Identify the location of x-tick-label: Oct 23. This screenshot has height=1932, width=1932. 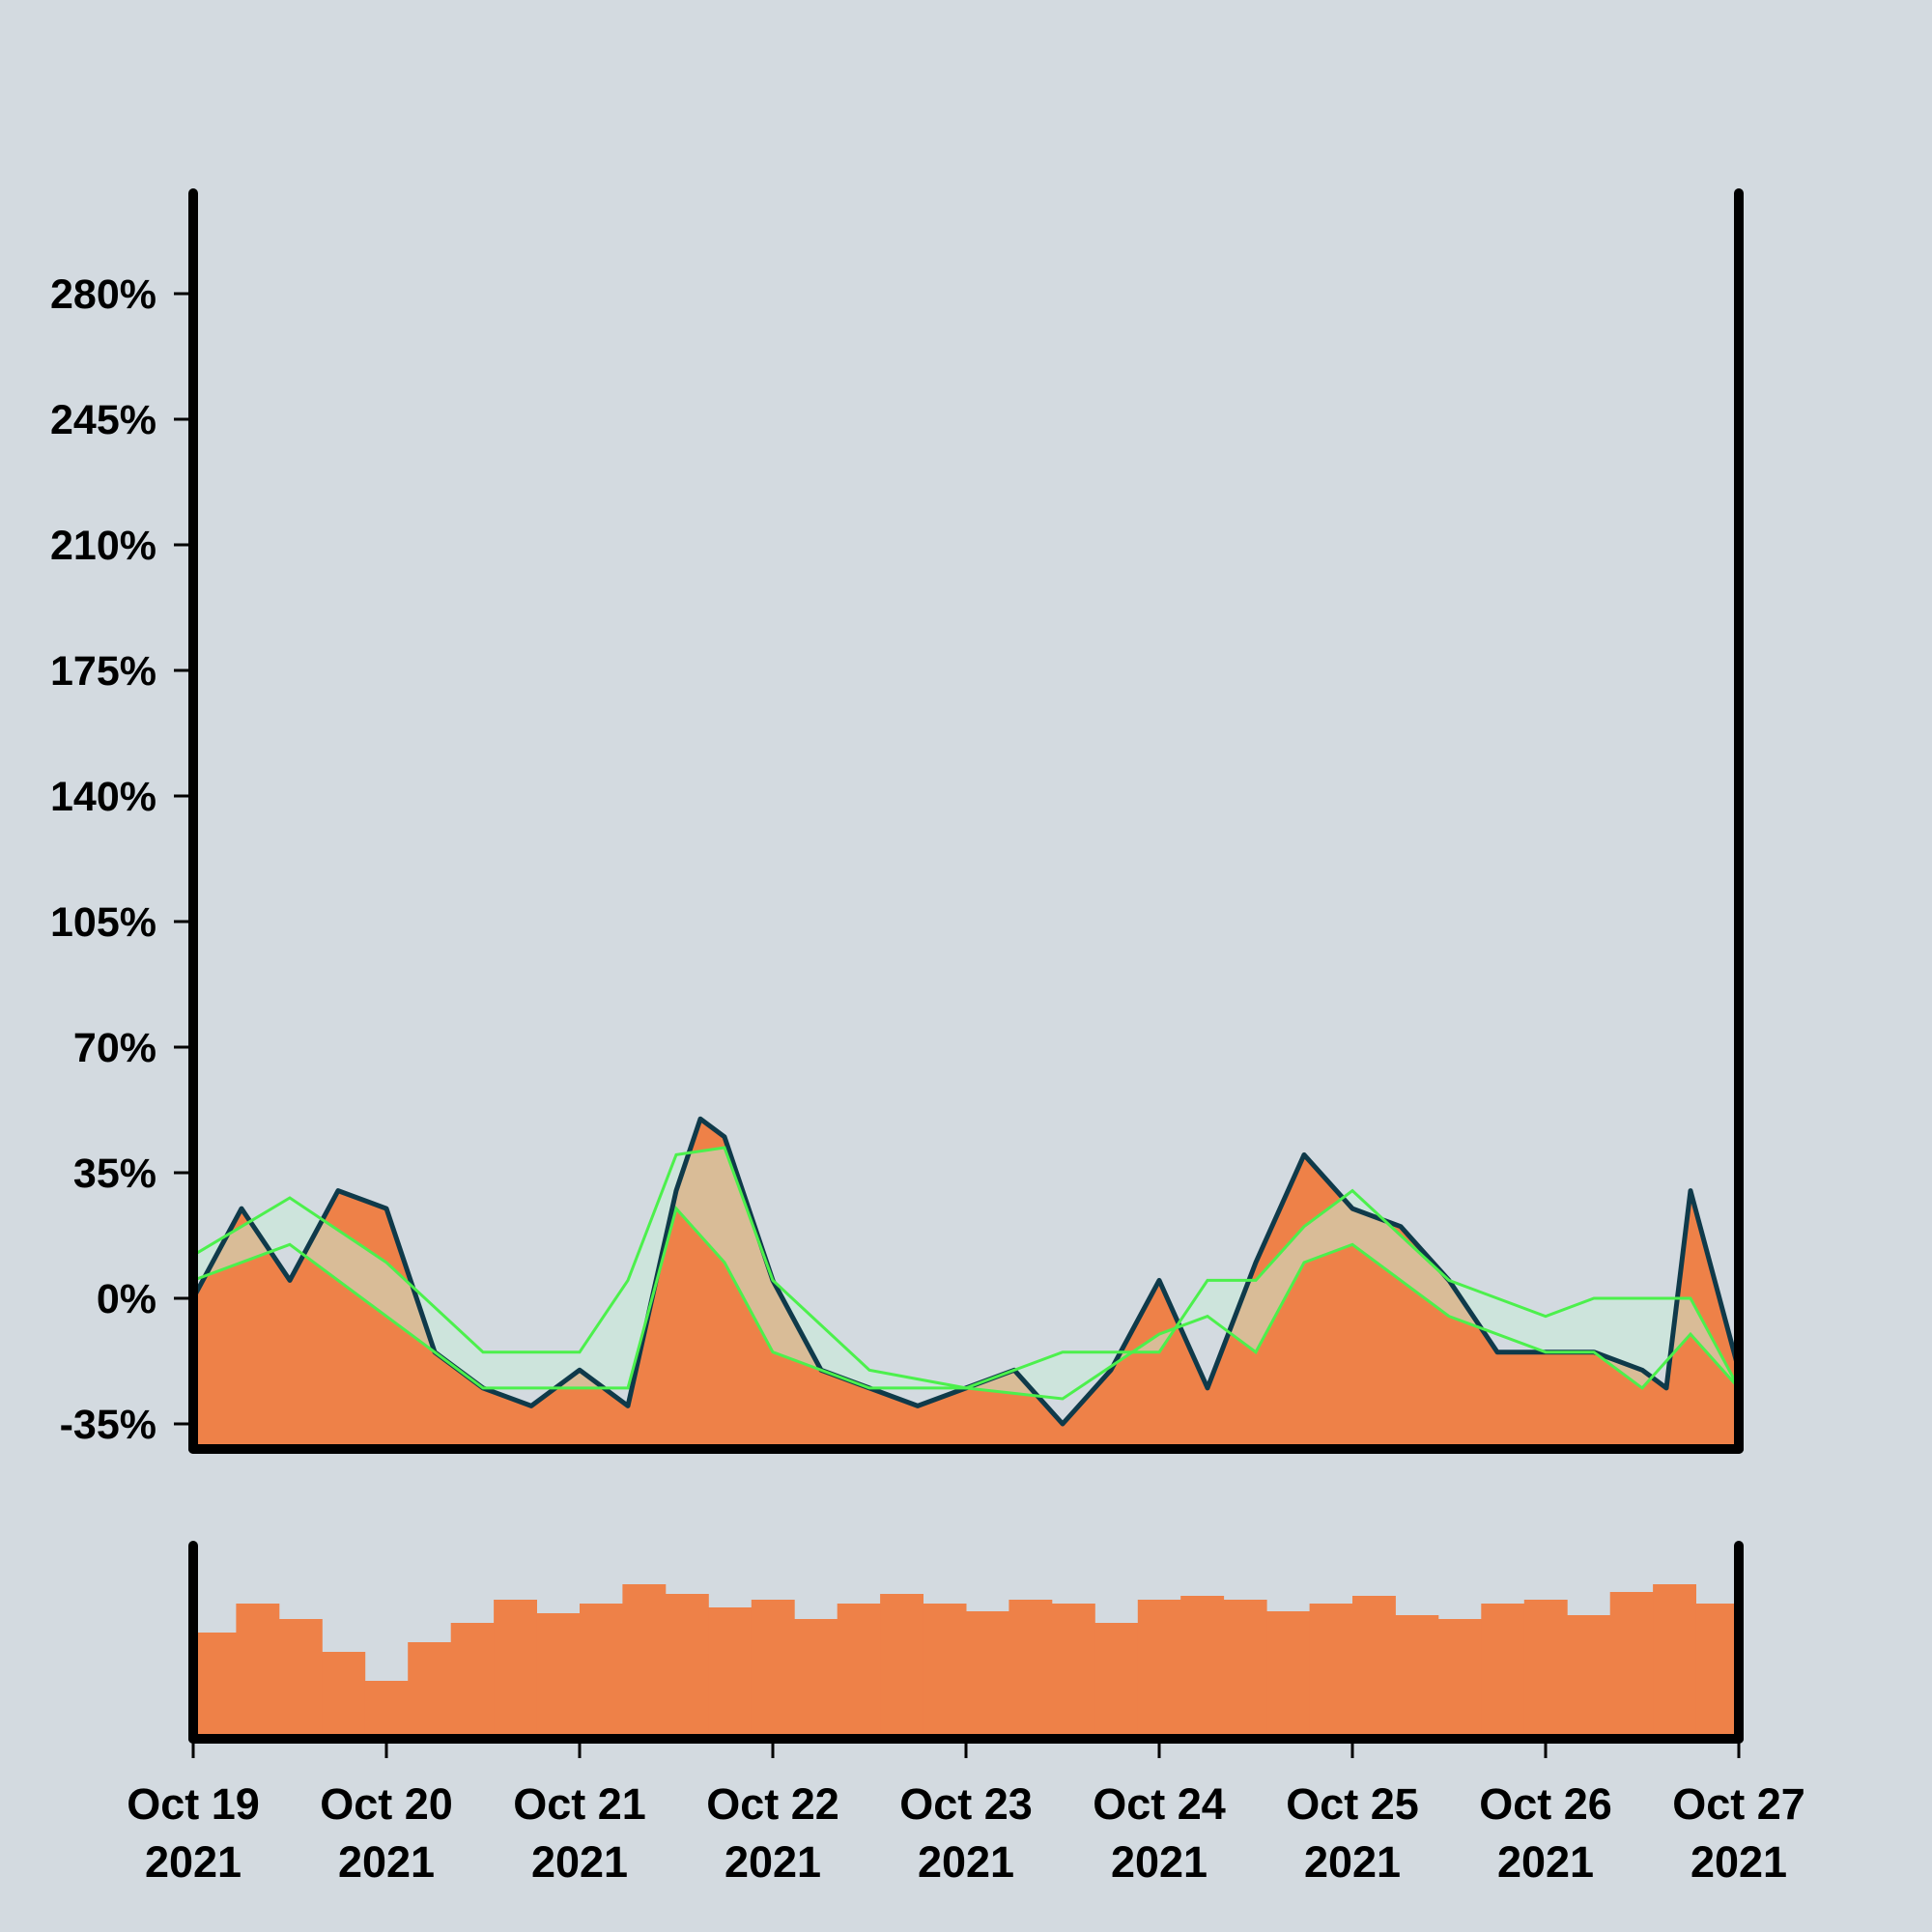
(966, 1804).